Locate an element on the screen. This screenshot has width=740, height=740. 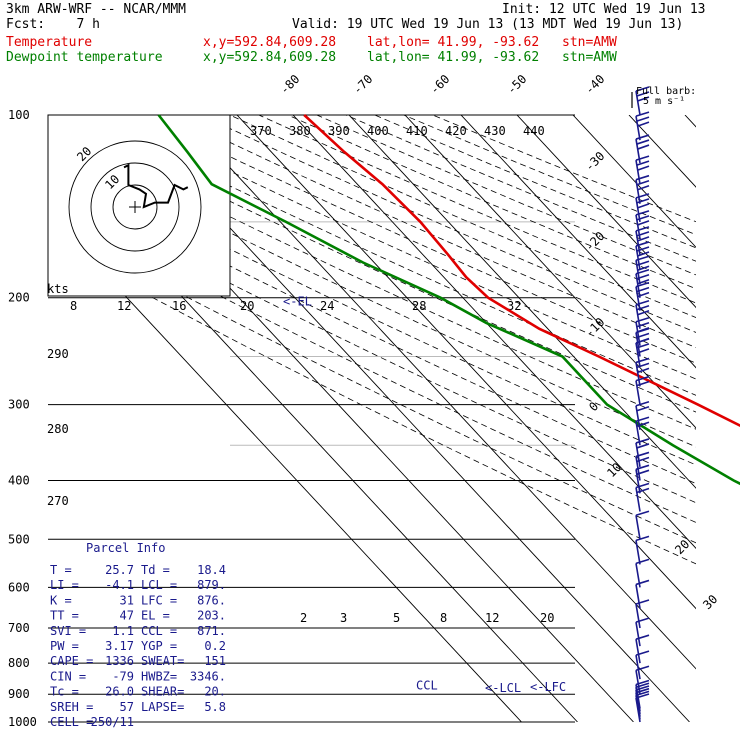
parcel-info-value: 876. is located at coordinates (211, 600).